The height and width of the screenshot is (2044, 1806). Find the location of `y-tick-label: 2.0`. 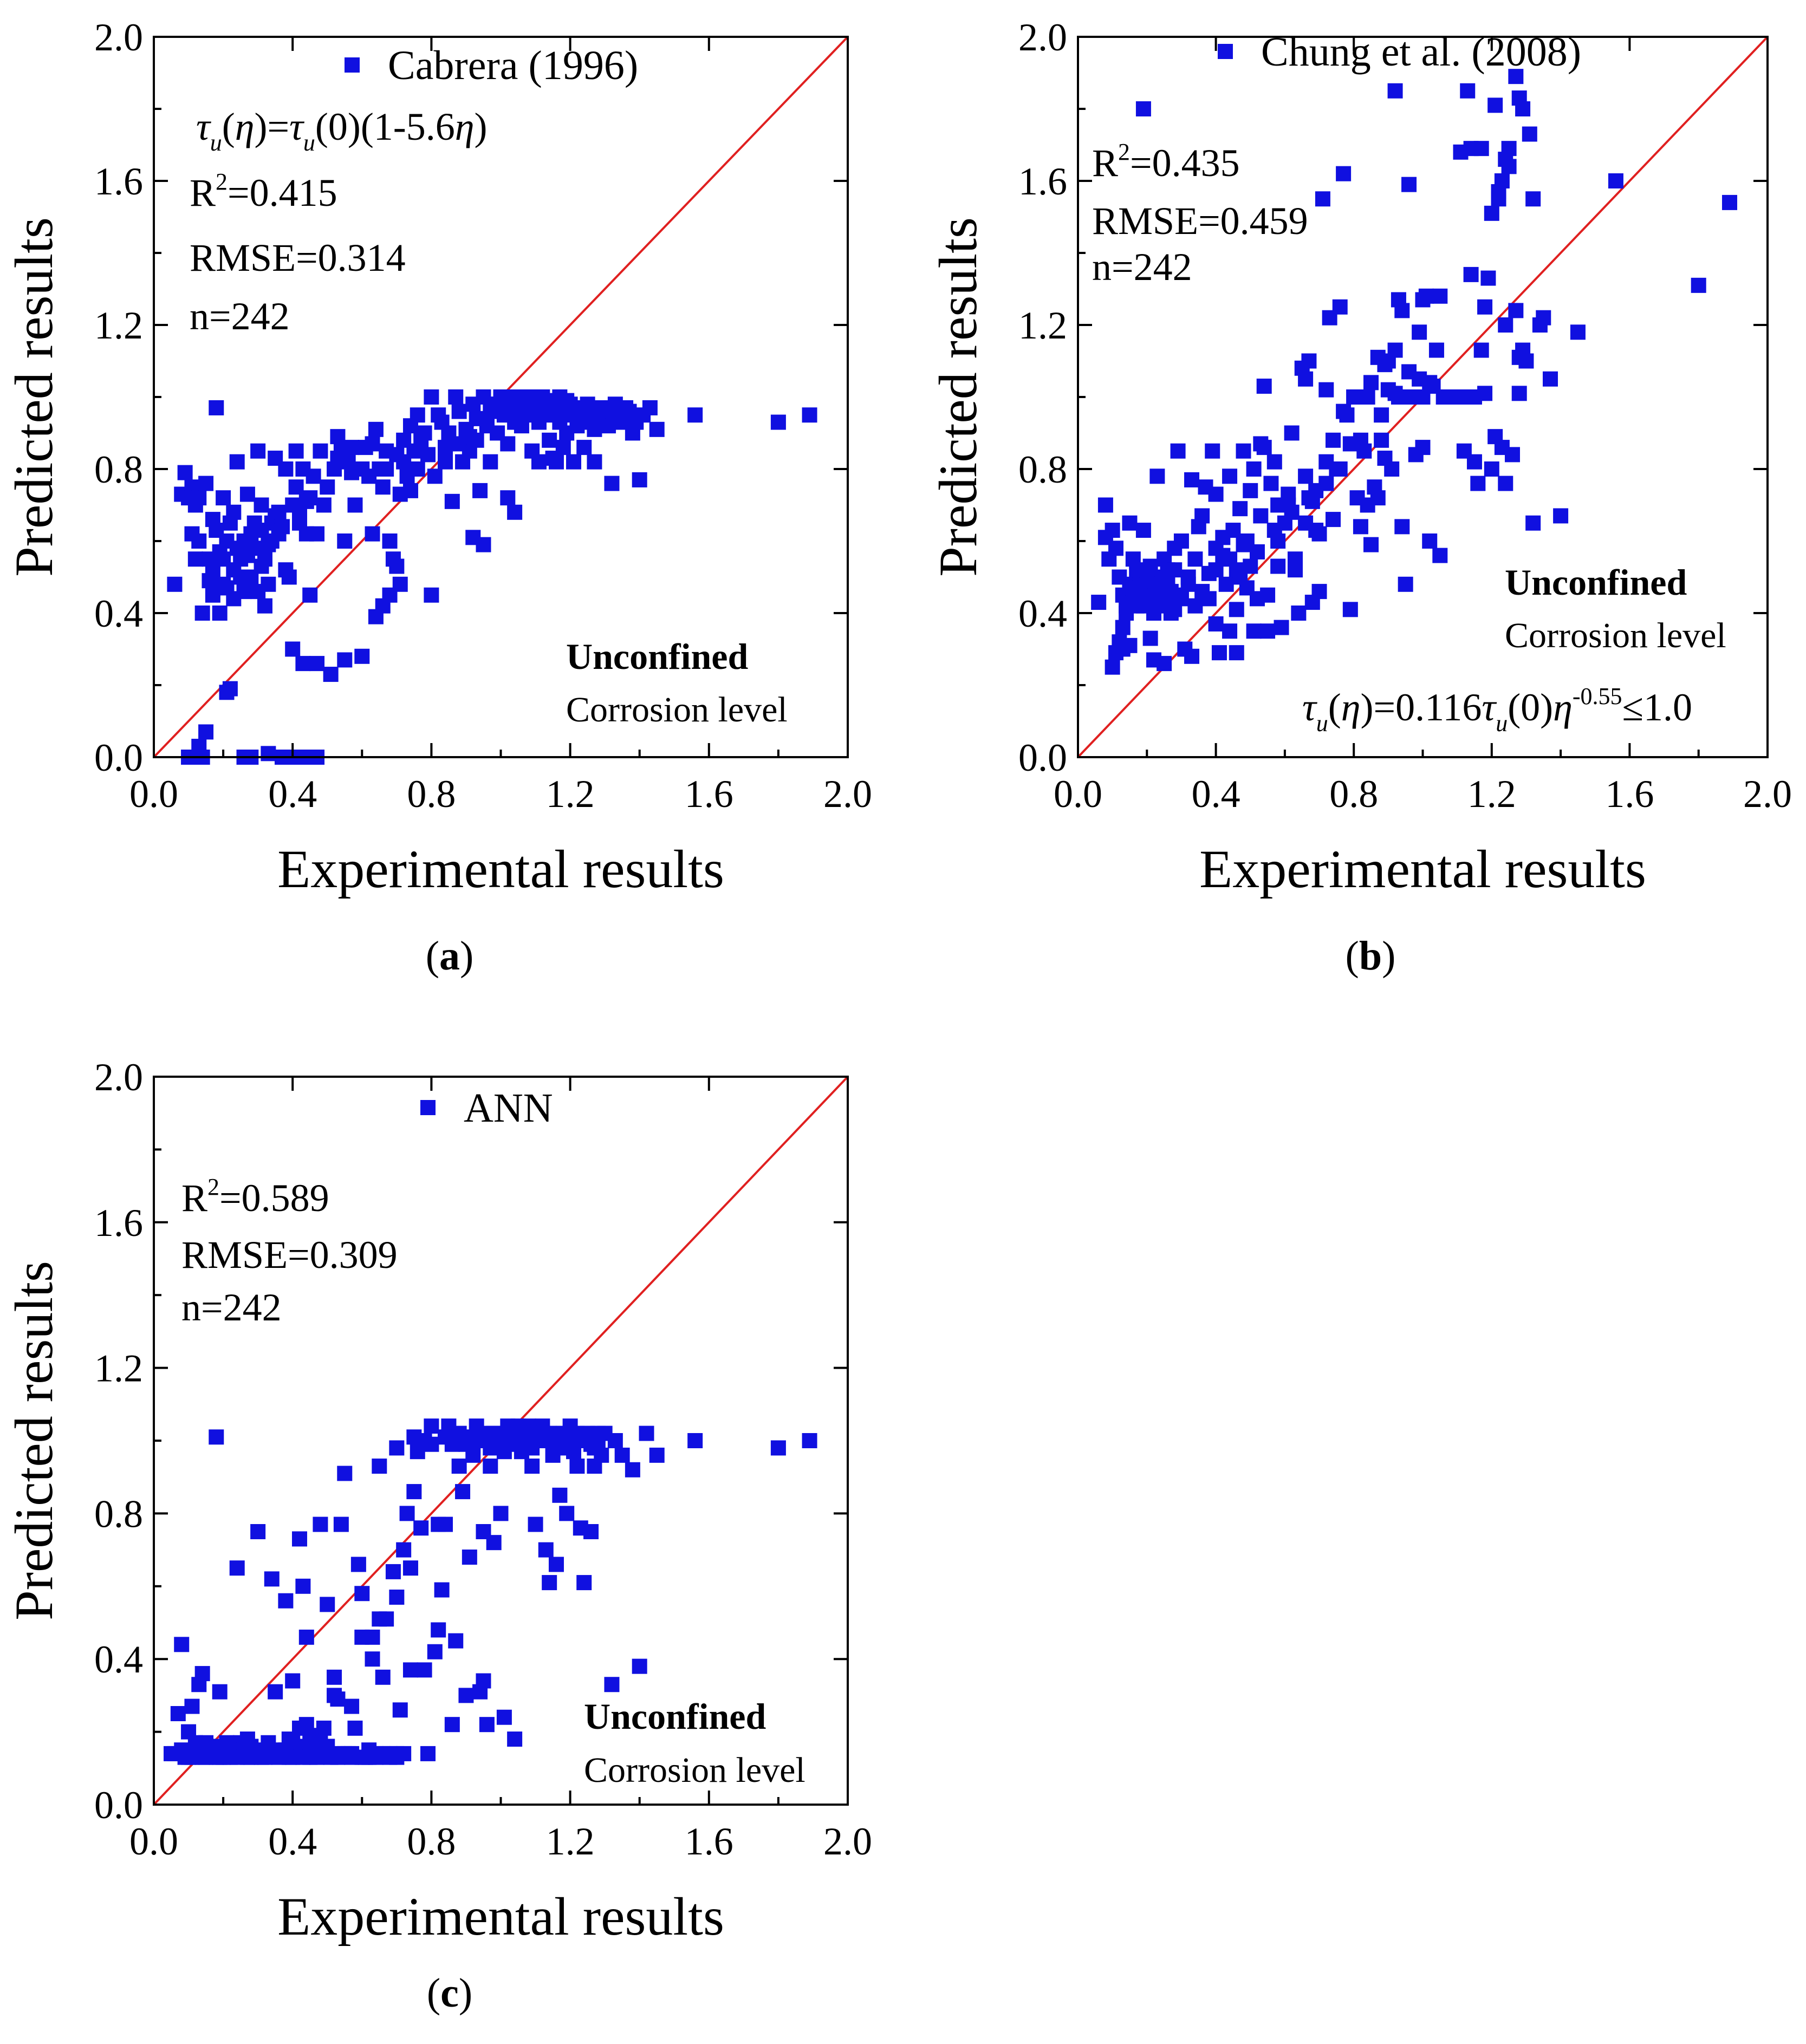

y-tick-label: 2.0 is located at coordinates (118, 37).